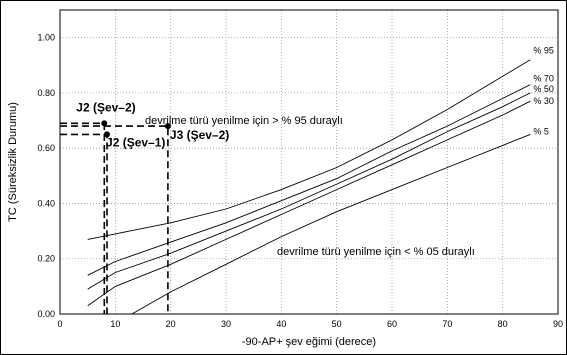  I want to click on series-label: % 5, so click(541, 131).